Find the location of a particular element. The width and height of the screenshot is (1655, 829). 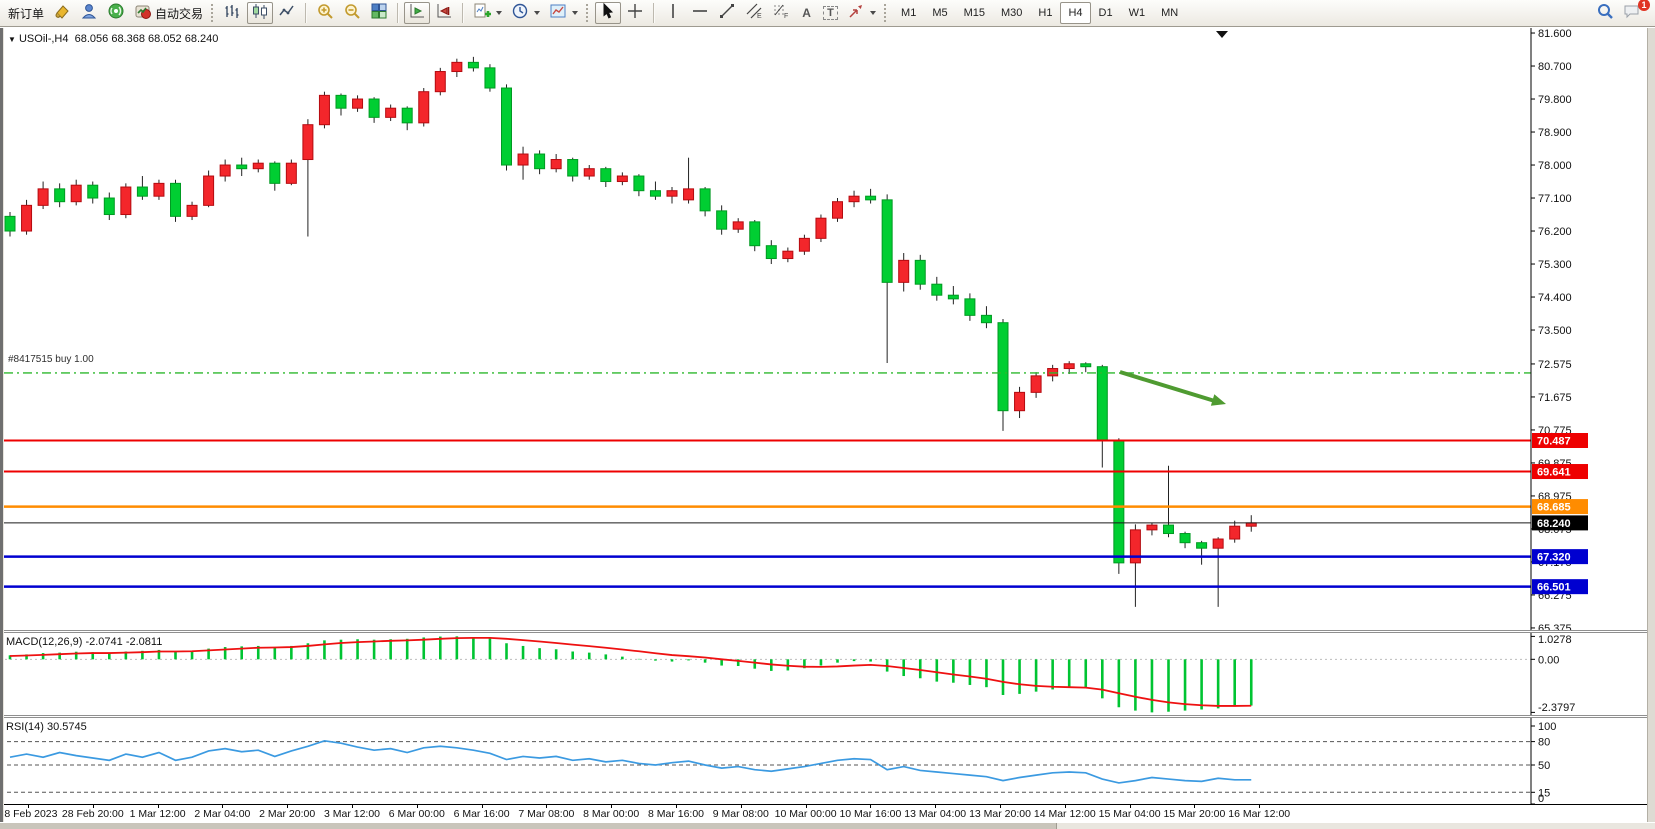

notifications-button: 1 is located at coordinates (1634, 12).